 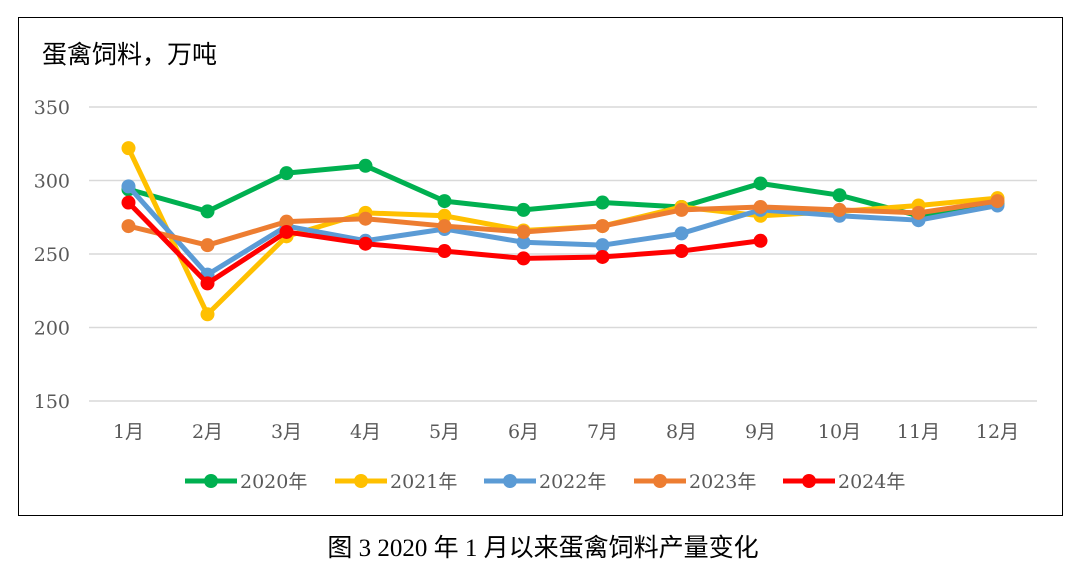 I want to click on y-tick-label: 350, so click(x=52, y=108).